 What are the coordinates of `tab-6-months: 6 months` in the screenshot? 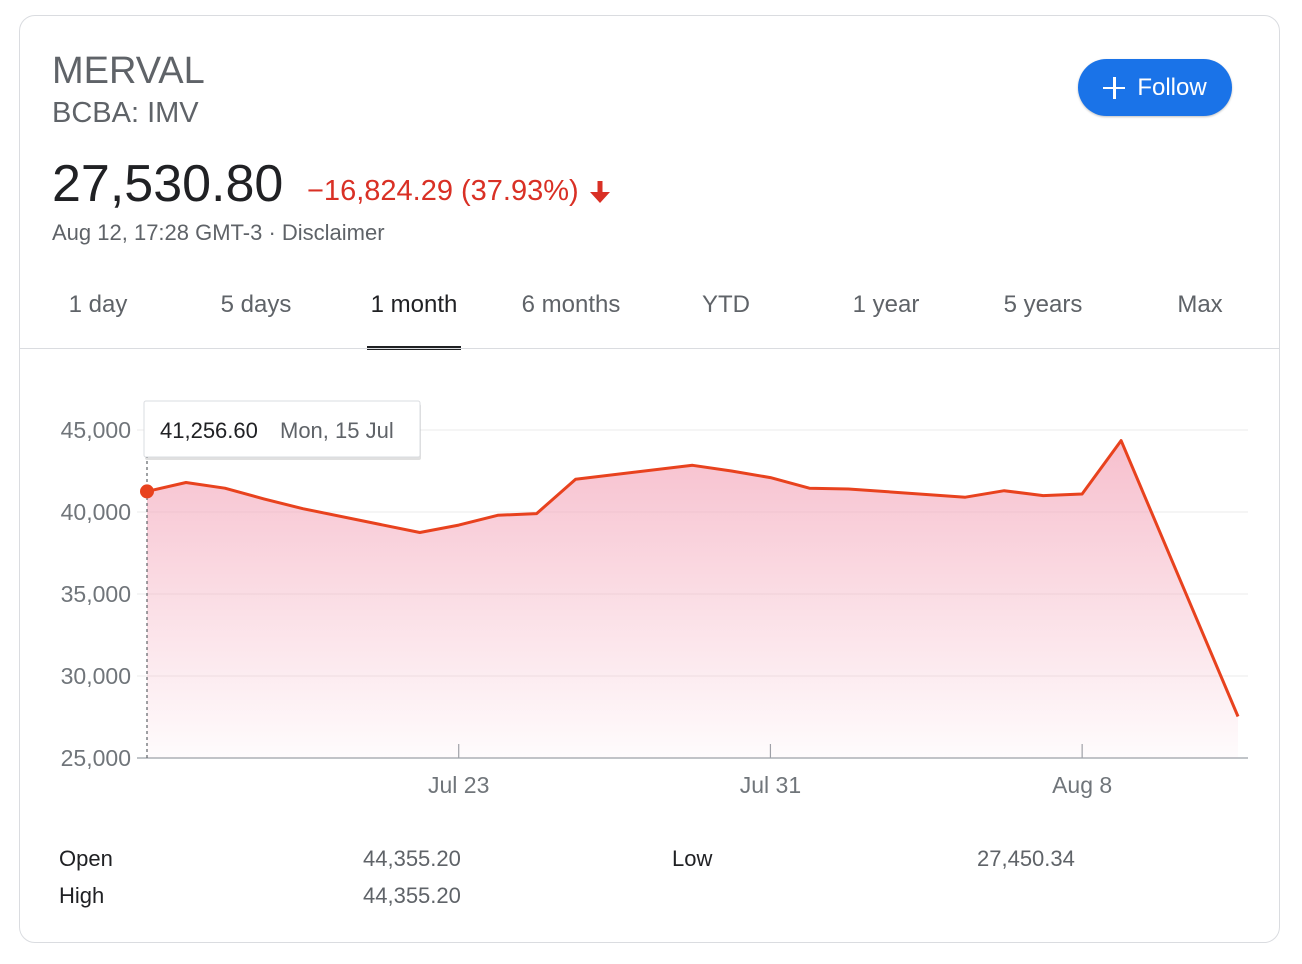 It's located at (571, 304).